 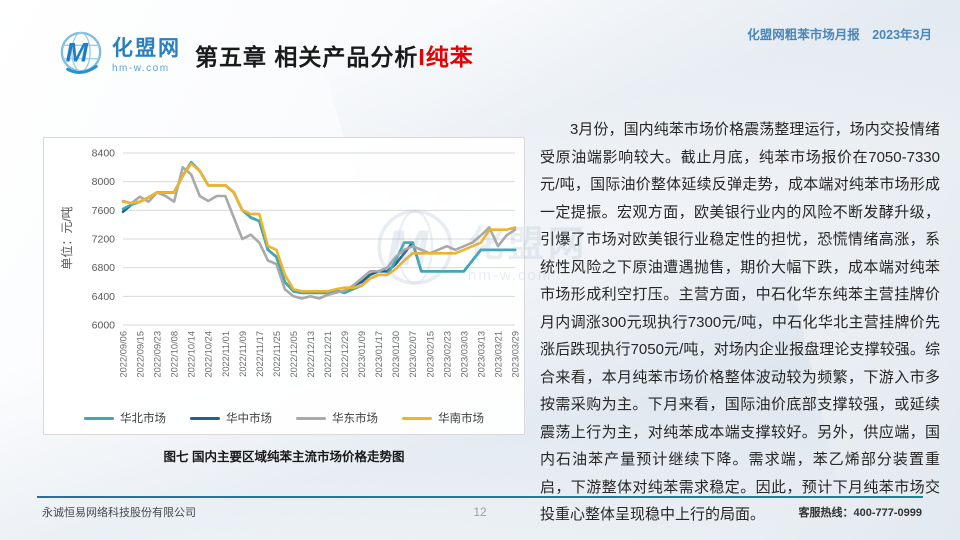 I want to click on x-tick-label: 2023/02/07, so click(x=413, y=354).